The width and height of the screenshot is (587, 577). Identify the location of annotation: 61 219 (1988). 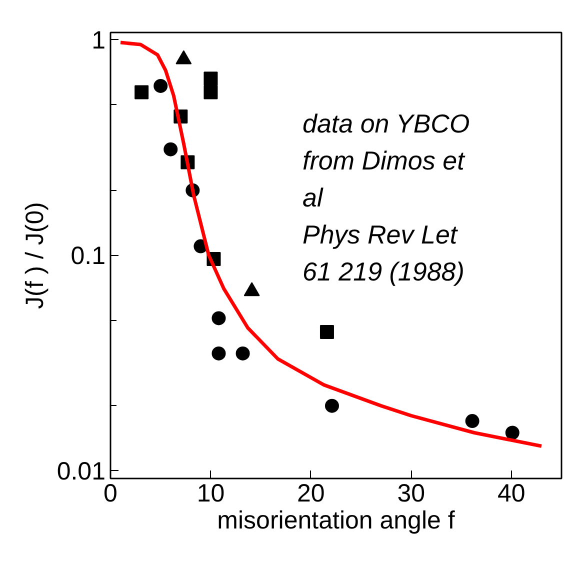
(383, 271).